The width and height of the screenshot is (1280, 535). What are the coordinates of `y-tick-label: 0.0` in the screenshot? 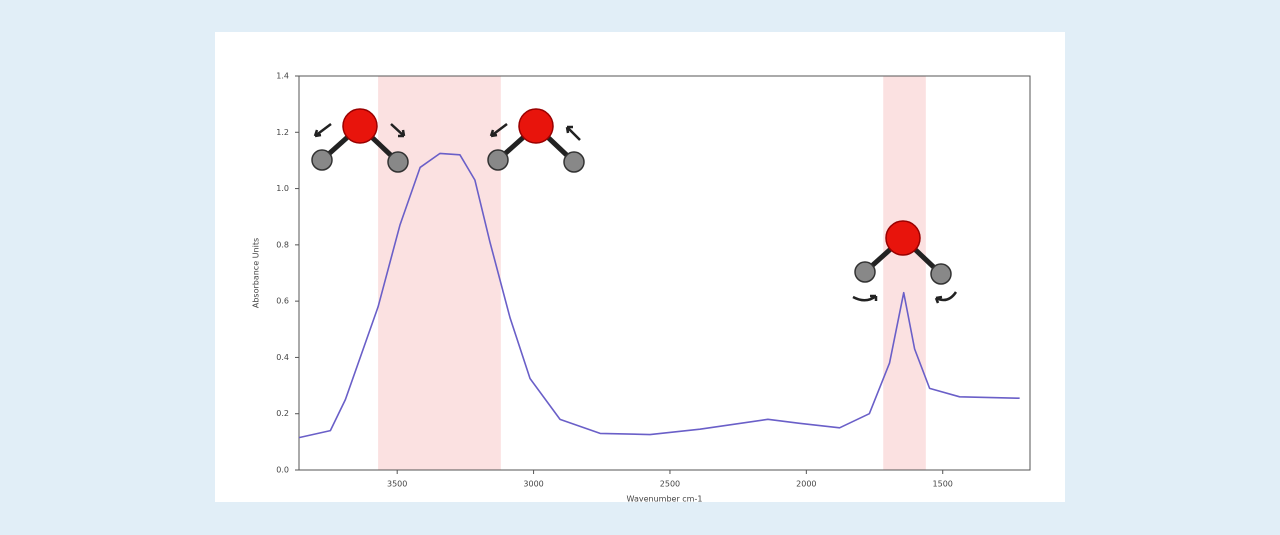 It's located at (282, 470).